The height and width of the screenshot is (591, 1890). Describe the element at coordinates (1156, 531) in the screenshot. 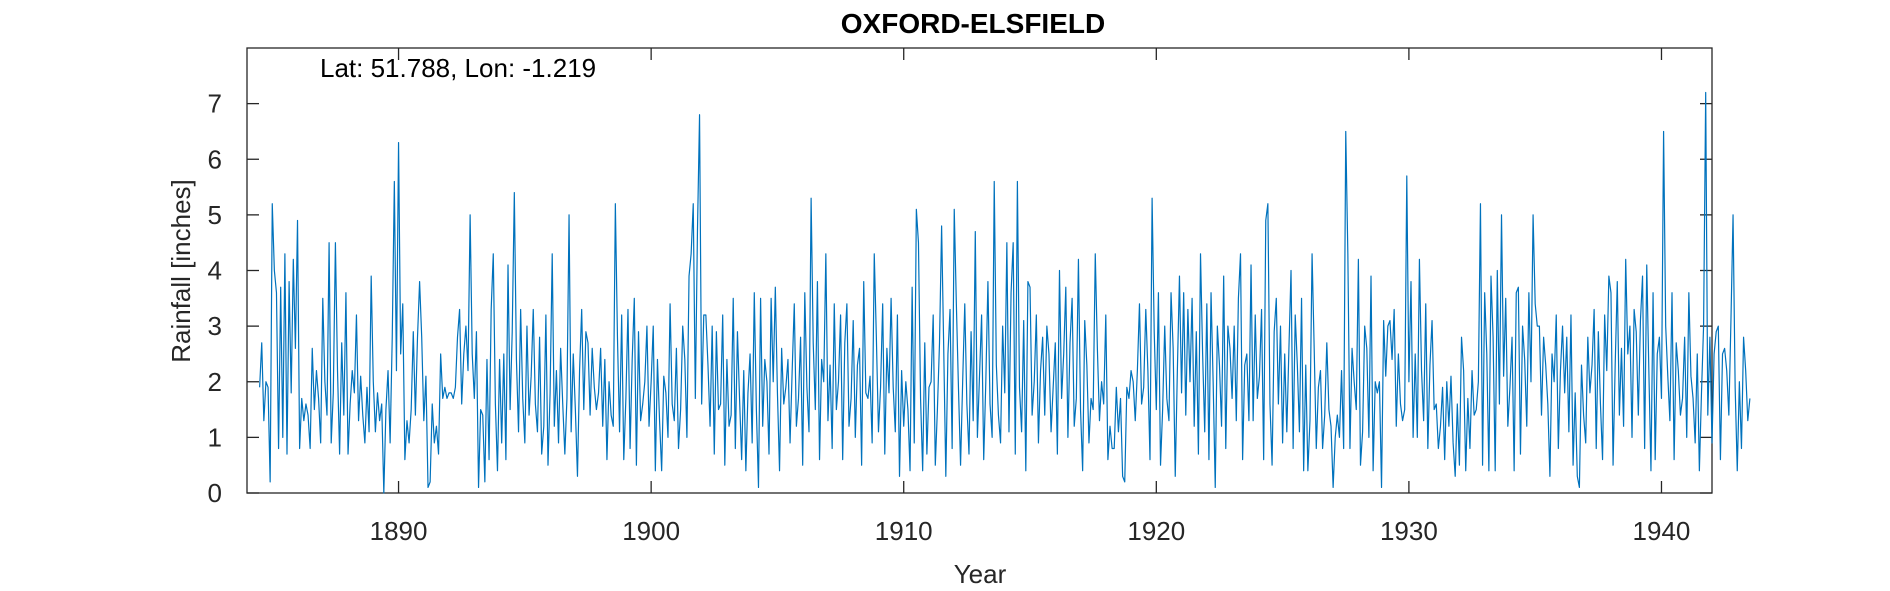

I see `x-tick-label: 1920` at that location.